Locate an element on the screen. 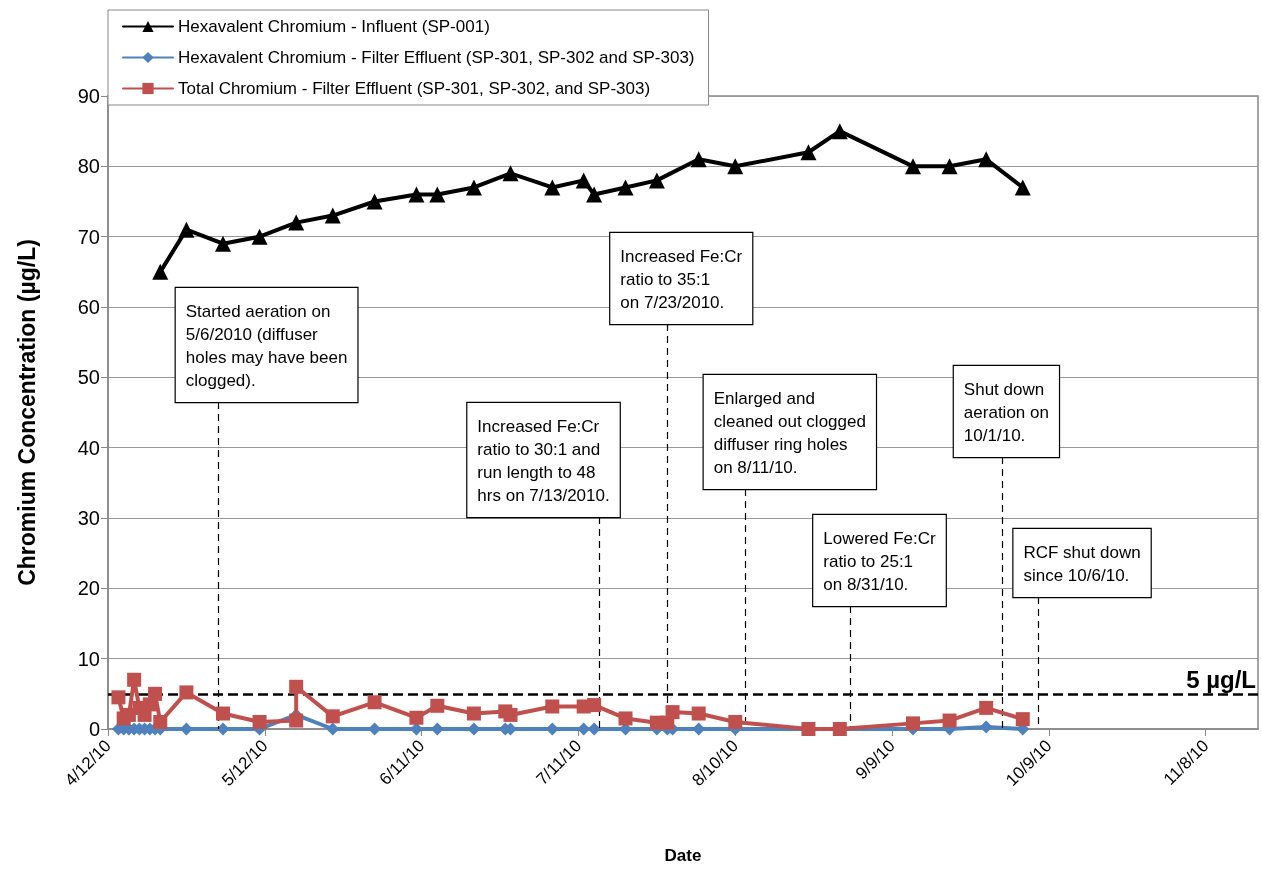  ref-line-label: Shut down aeration on 10/1/10. is located at coordinates (1006, 412).